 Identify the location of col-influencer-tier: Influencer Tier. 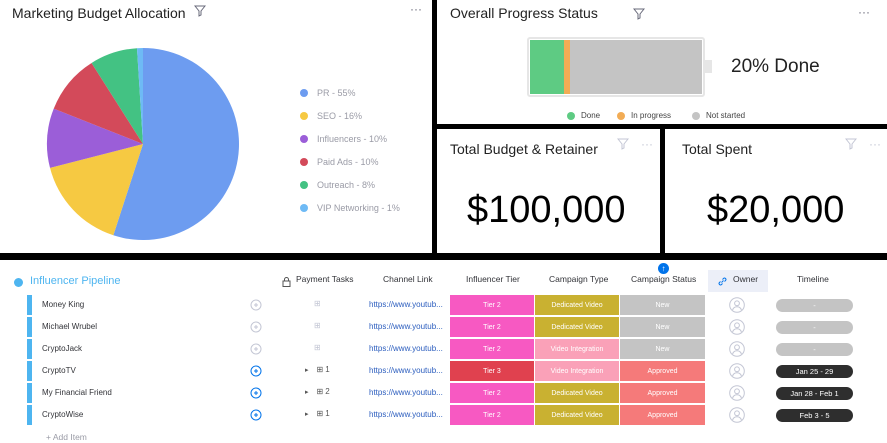
(493, 279).